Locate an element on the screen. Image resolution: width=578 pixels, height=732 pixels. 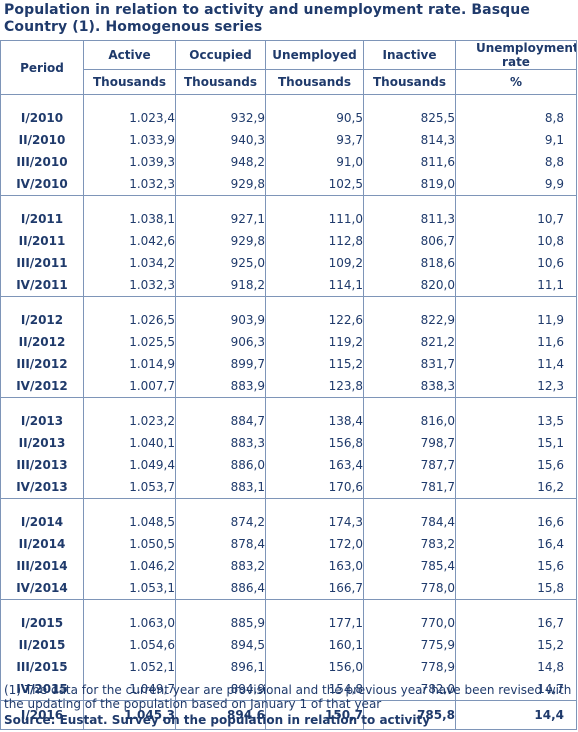
cell-unemployed: 163,4 is located at coordinates (314, 465).